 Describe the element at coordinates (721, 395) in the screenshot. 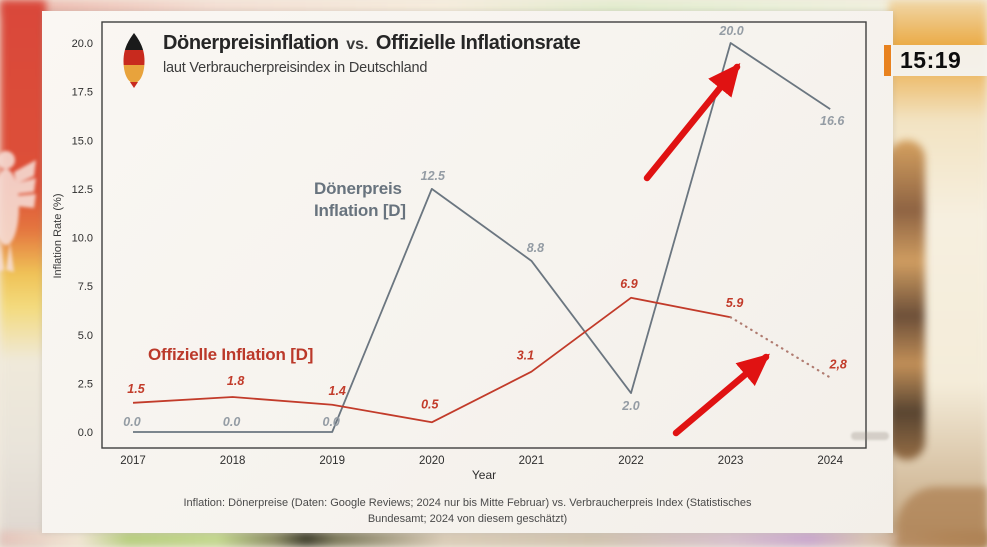

I see `arrow-to-official-forecast` at that location.